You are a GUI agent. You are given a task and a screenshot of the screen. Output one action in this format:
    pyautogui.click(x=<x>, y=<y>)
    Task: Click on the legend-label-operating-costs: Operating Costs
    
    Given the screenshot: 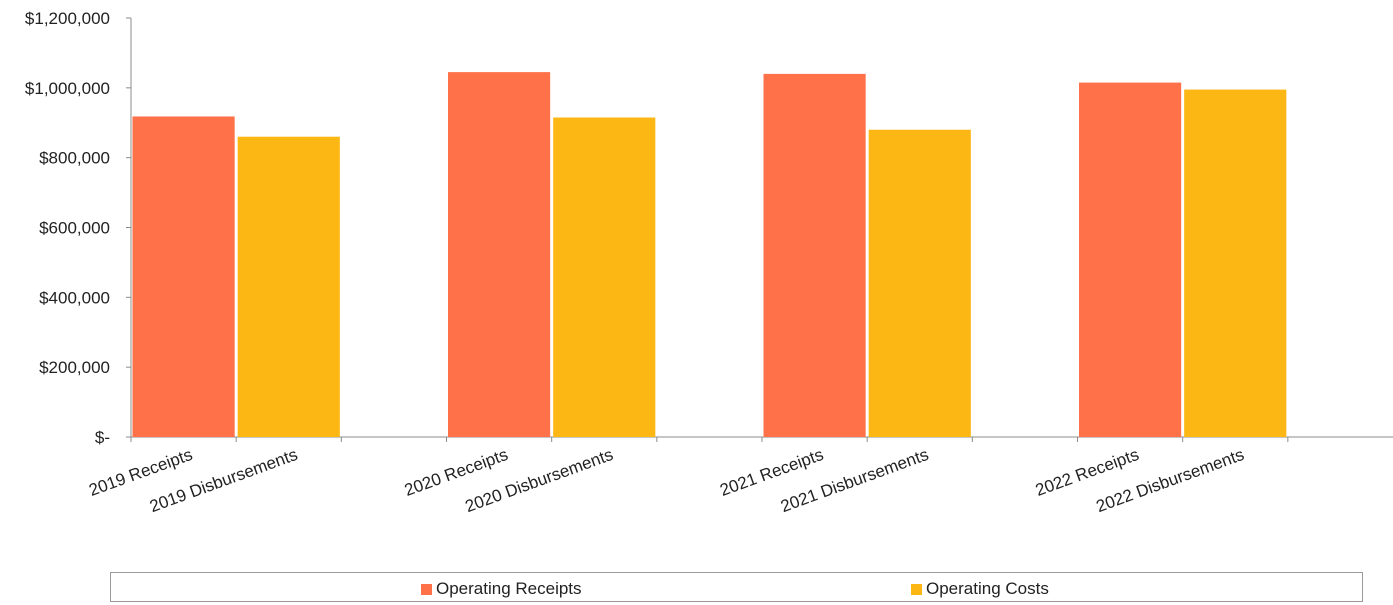 What is the action you would take?
    pyautogui.click(x=987, y=588)
    